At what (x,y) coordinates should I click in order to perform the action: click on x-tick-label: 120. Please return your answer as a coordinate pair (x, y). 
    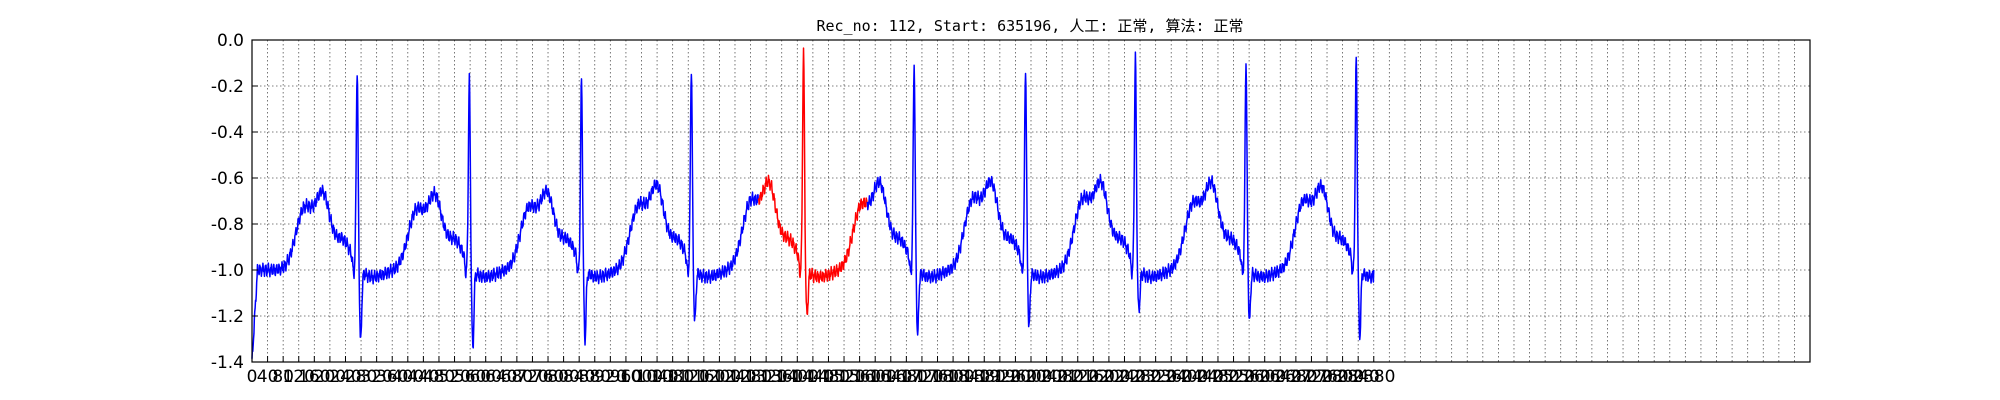
    Looking at the image, I should click on (299, 377).